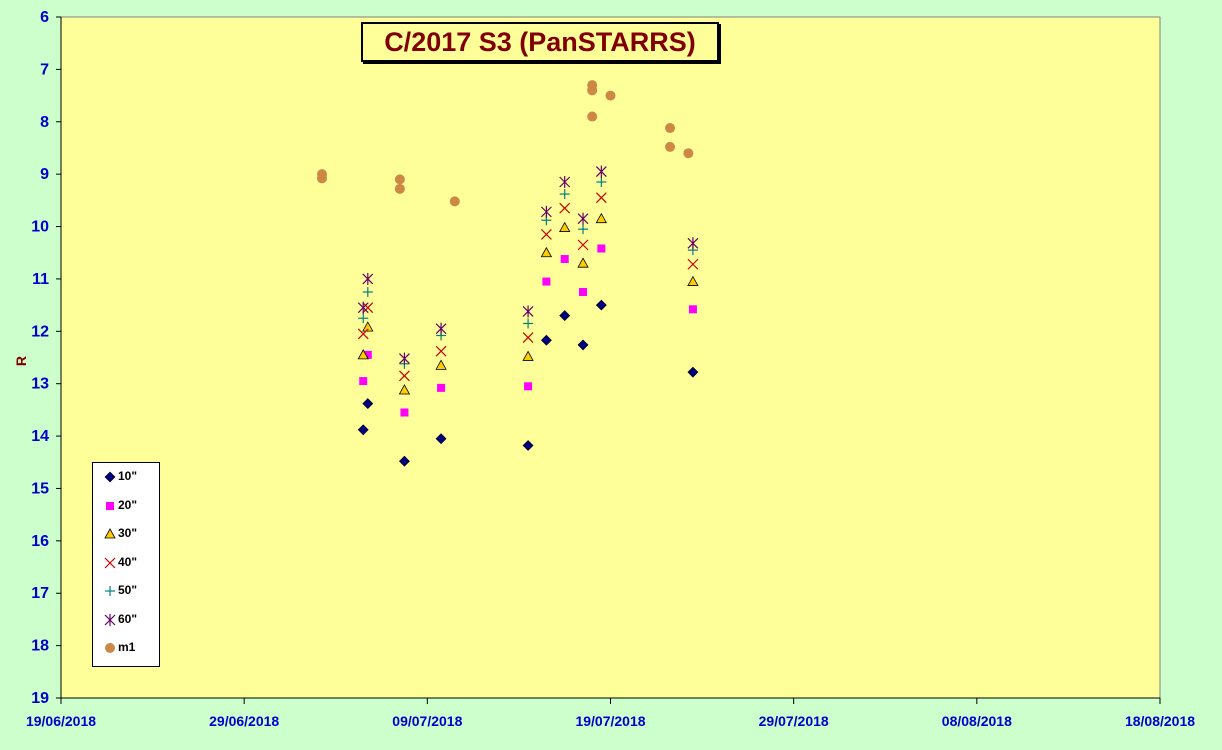 The width and height of the screenshot is (1222, 750). Describe the element at coordinates (244, 721) in the screenshot. I see `x-tick-label: 29/06/2018` at that location.